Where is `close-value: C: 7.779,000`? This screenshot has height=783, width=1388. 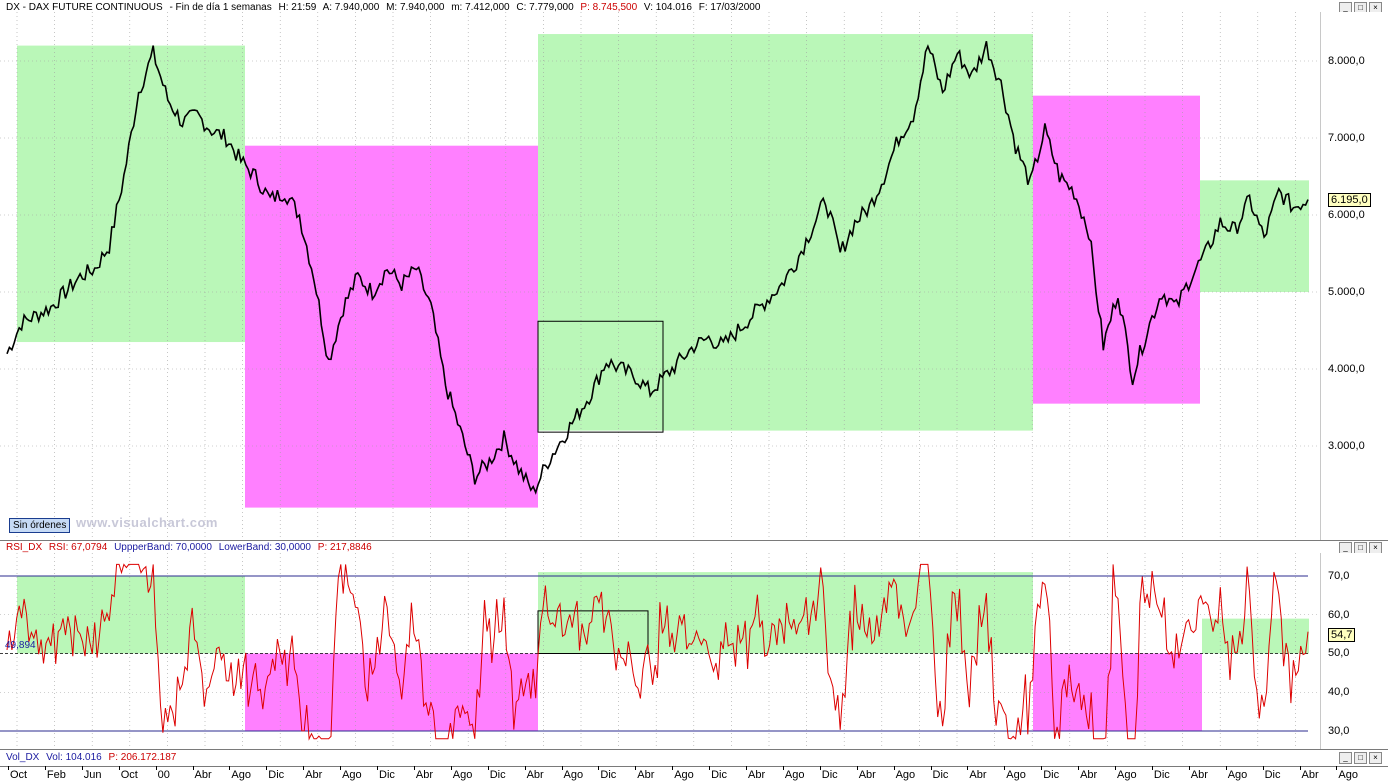 close-value: C: 7.779,000 is located at coordinates (545, 7).